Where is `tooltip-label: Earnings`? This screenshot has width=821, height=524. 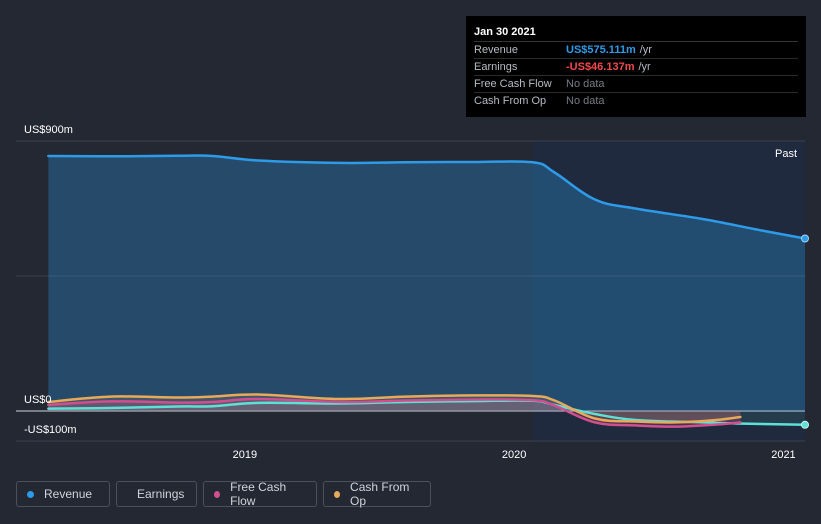
tooltip-label: Earnings is located at coordinates (496, 67).